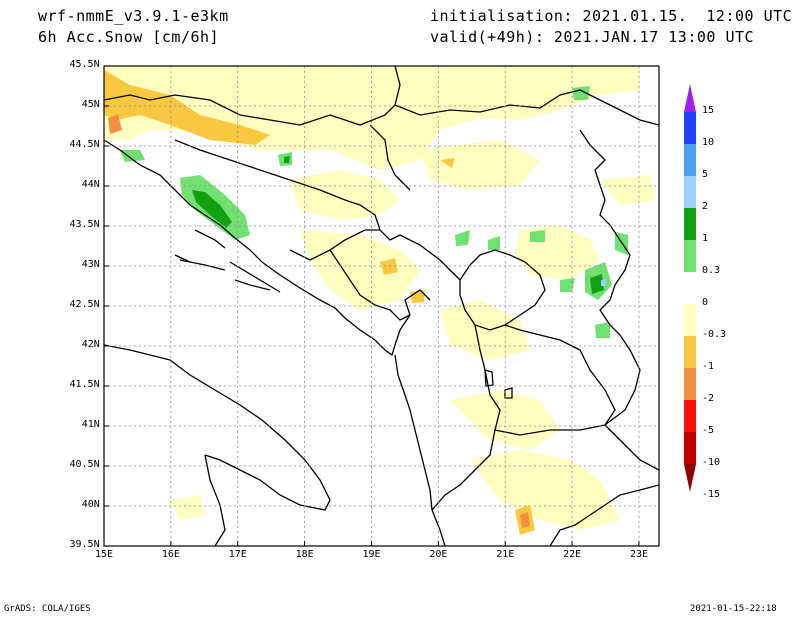 Image resolution: width=800 pixels, height=618 pixels. I want to click on lat-label: 45N, so click(90, 104).